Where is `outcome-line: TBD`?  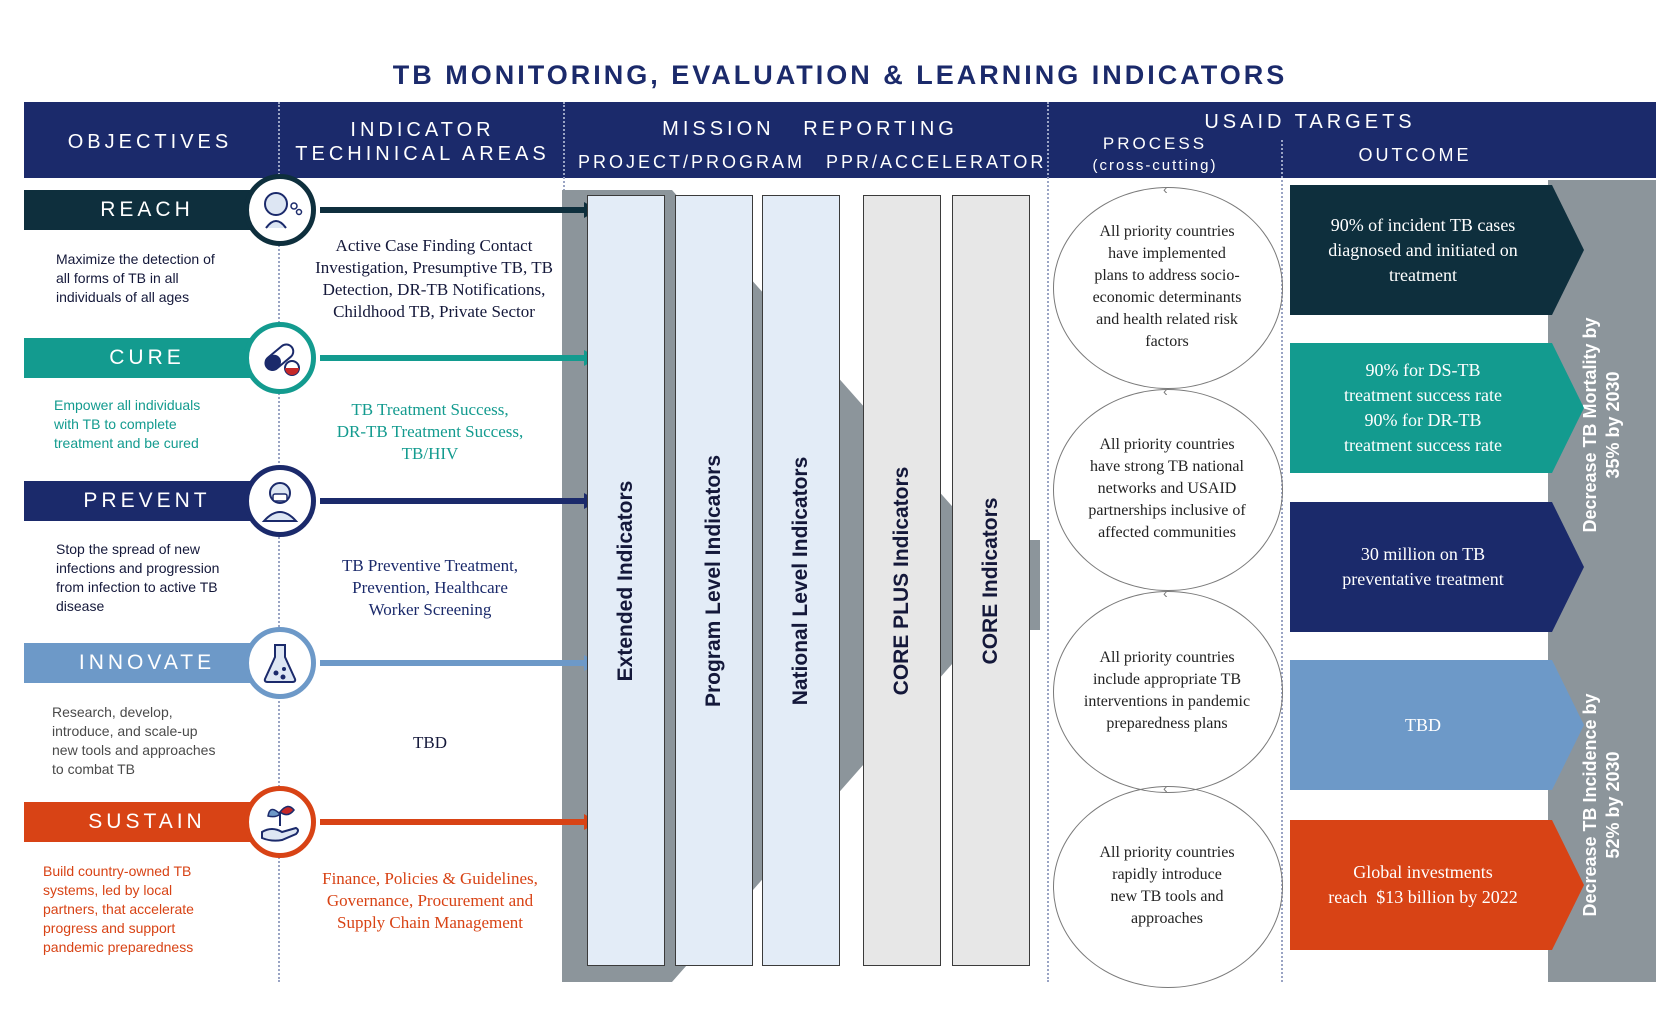
outcome-line: TBD is located at coordinates (1423, 724).